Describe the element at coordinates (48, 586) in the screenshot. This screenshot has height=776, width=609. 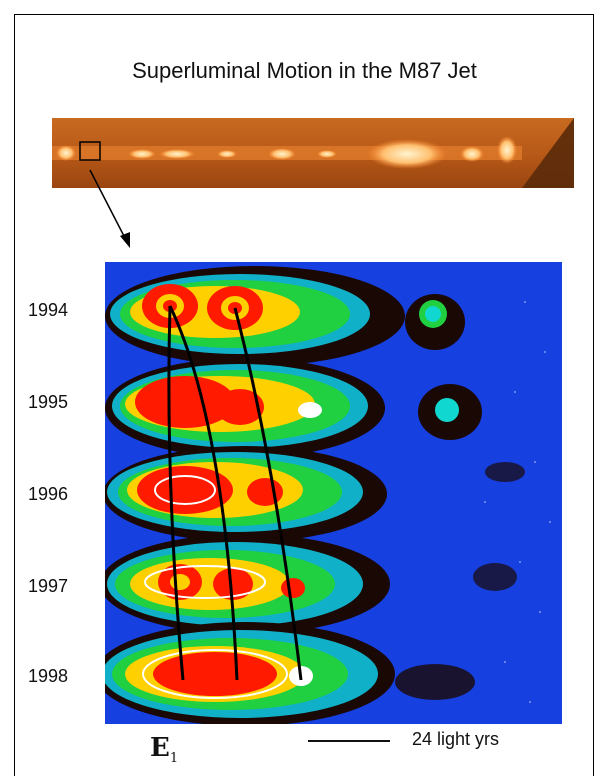
I see `year-label-1997: 1997` at that location.